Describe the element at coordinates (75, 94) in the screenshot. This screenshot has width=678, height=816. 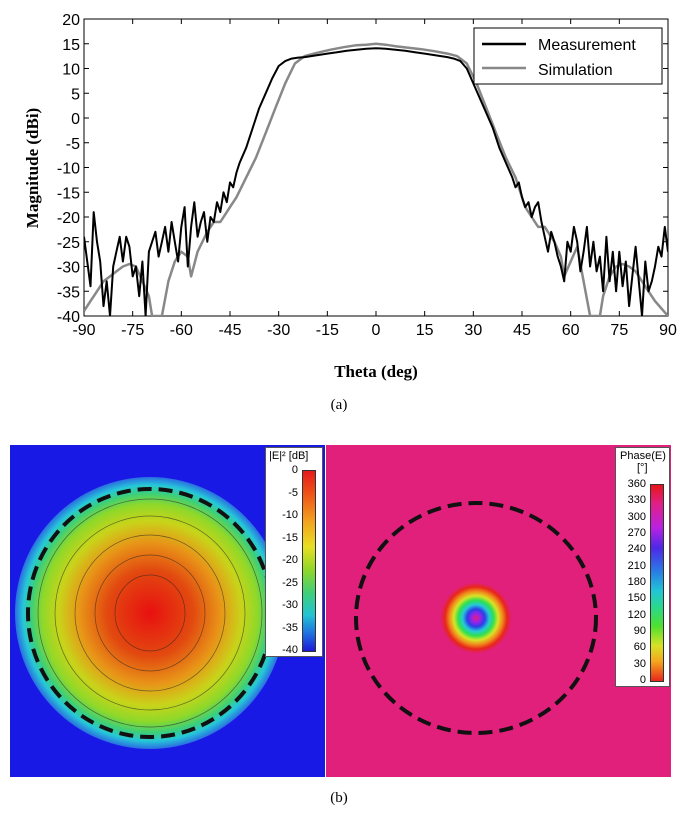
I see `y-tick-label: 5` at that location.